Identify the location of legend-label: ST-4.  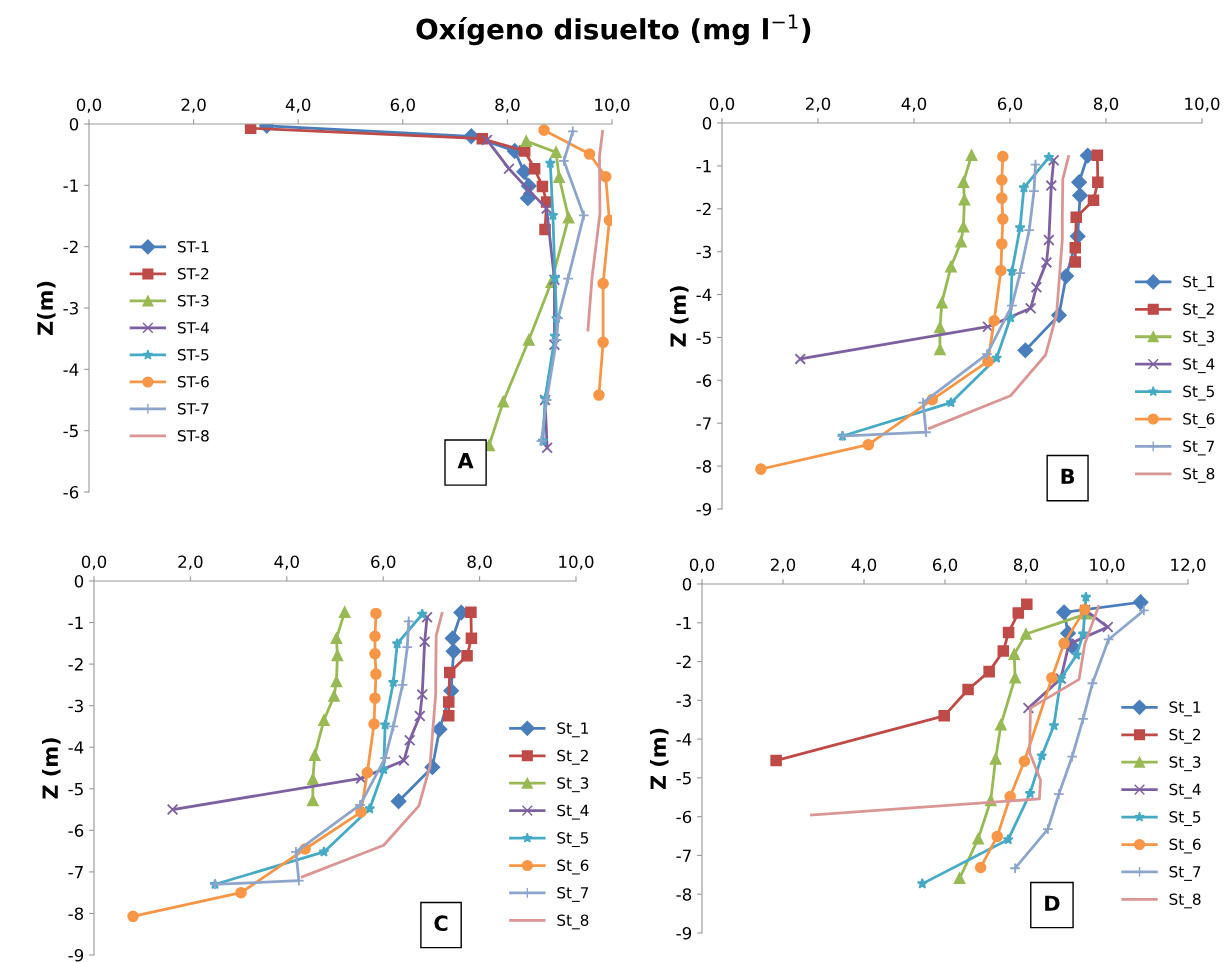
(193, 327).